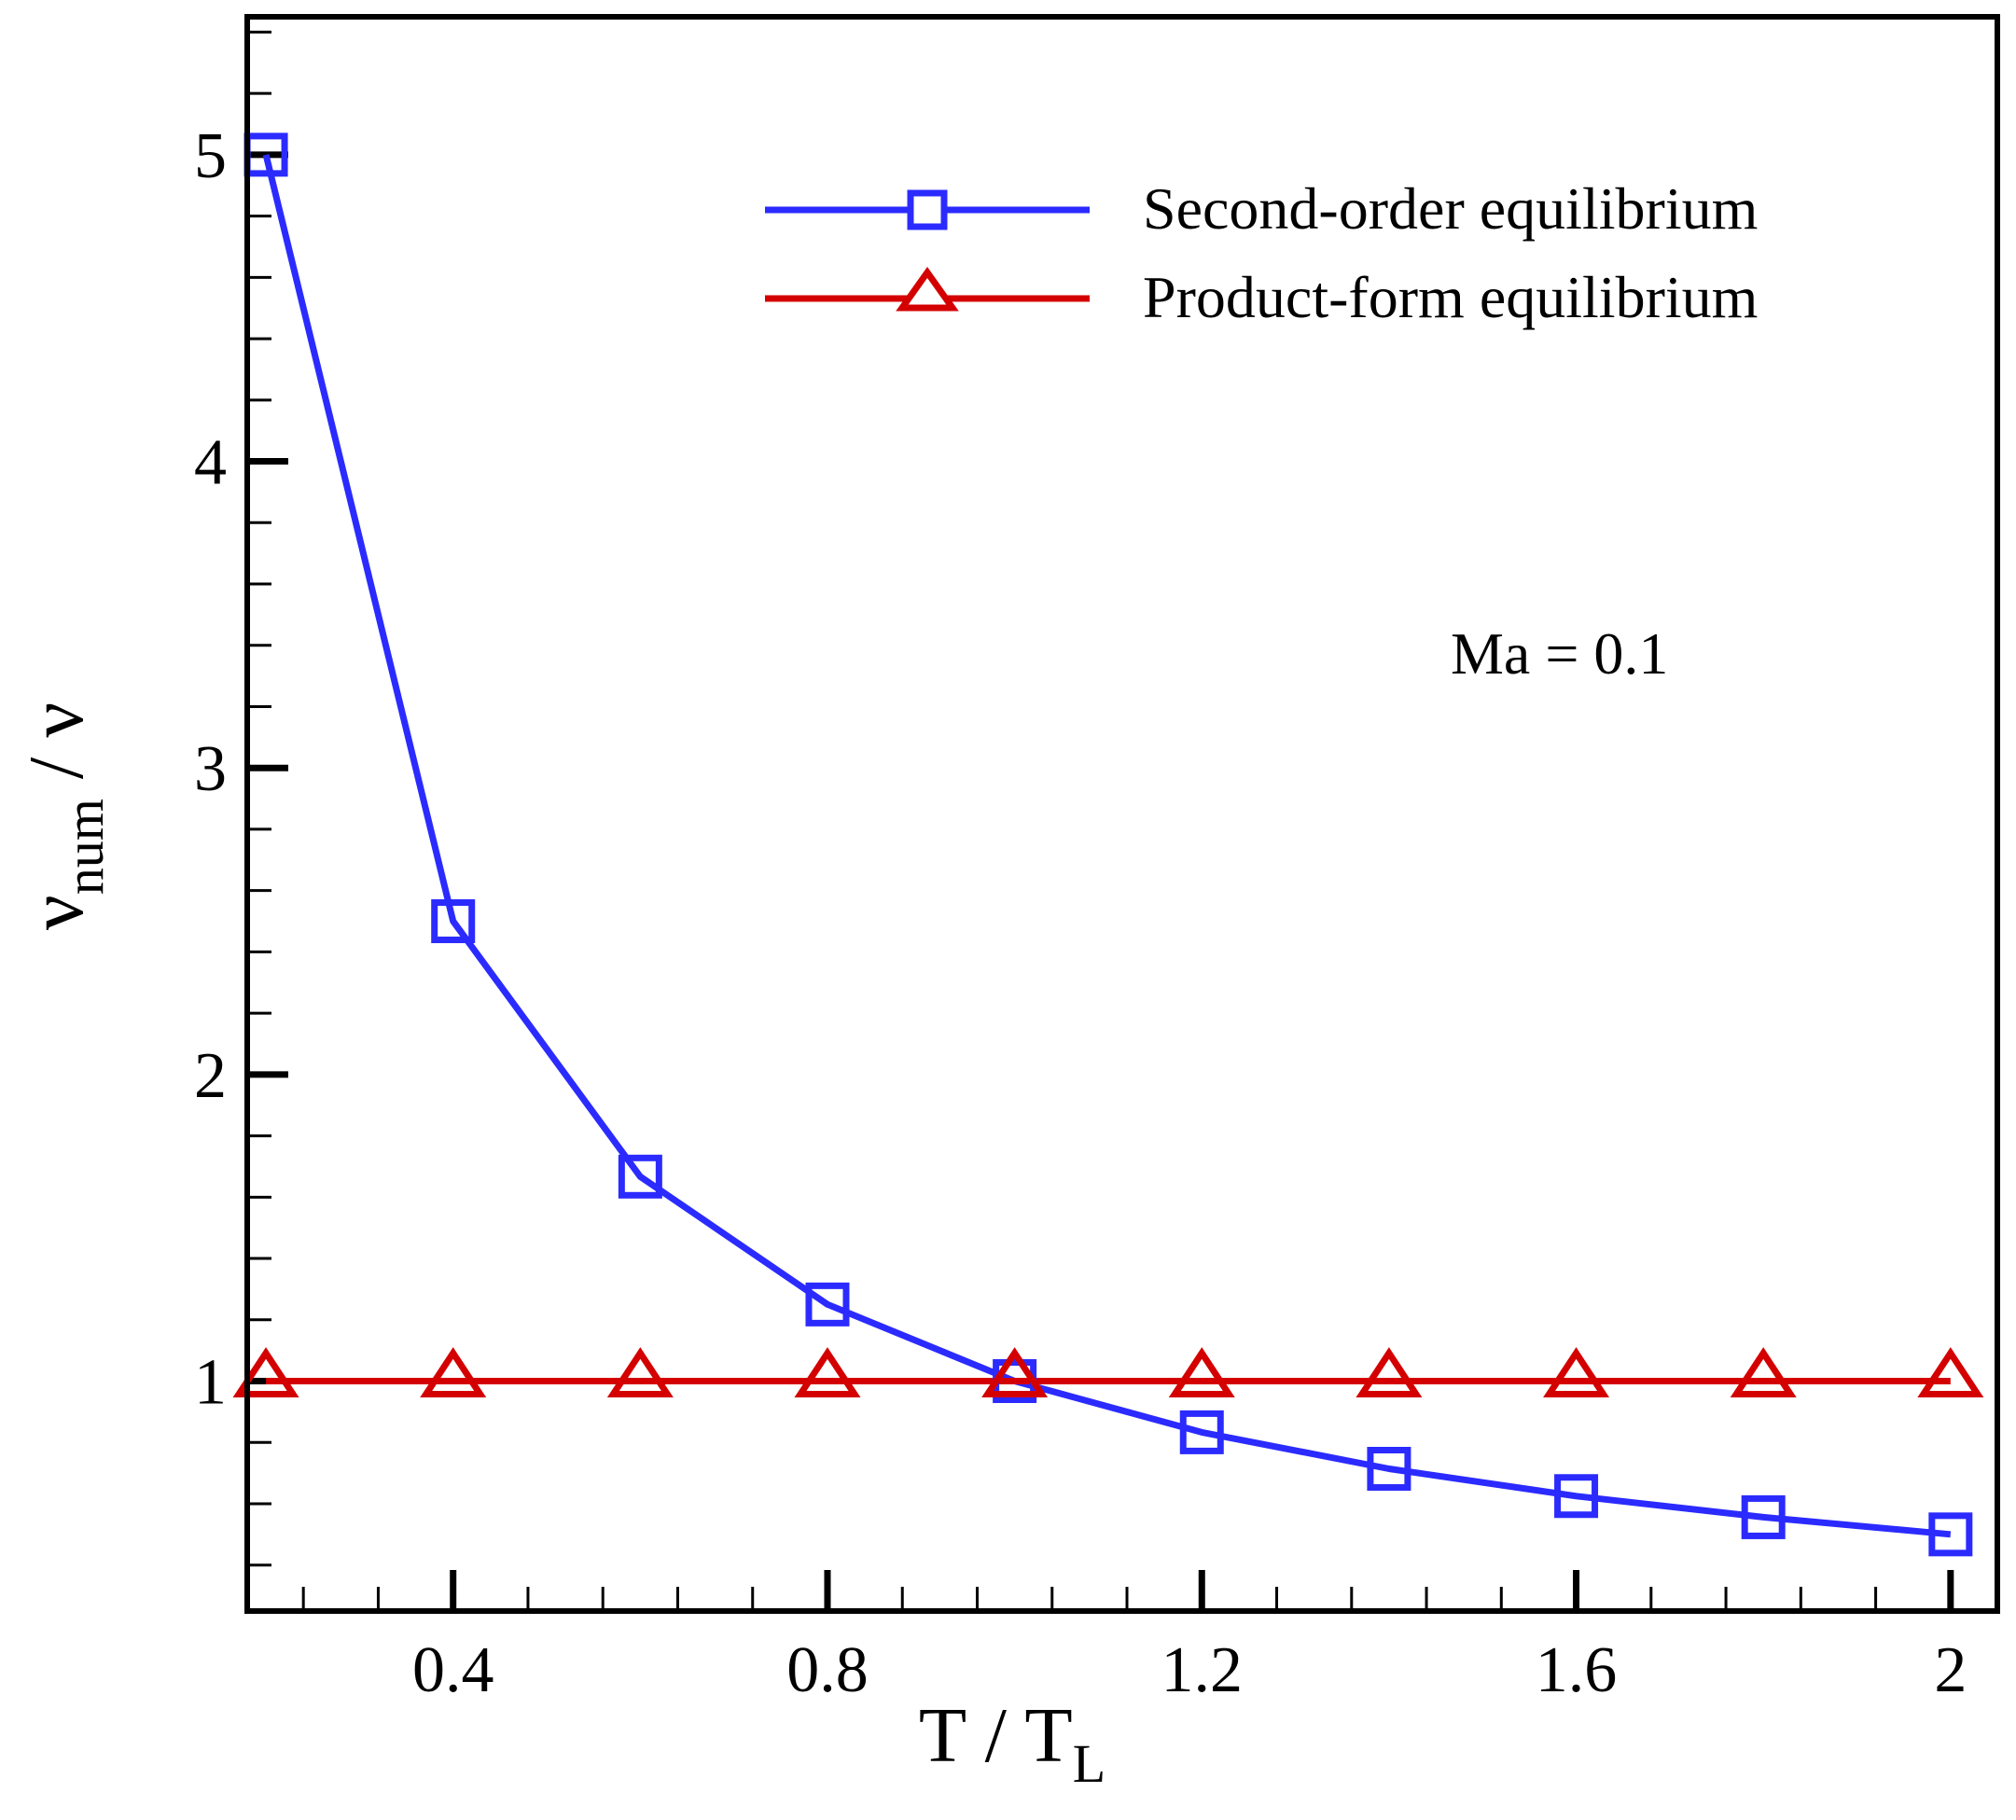 The height and width of the screenshot is (1820, 2016). Describe the element at coordinates (1089, 1763) in the screenshot. I see `x-axis-title-subscript: L` at that location.